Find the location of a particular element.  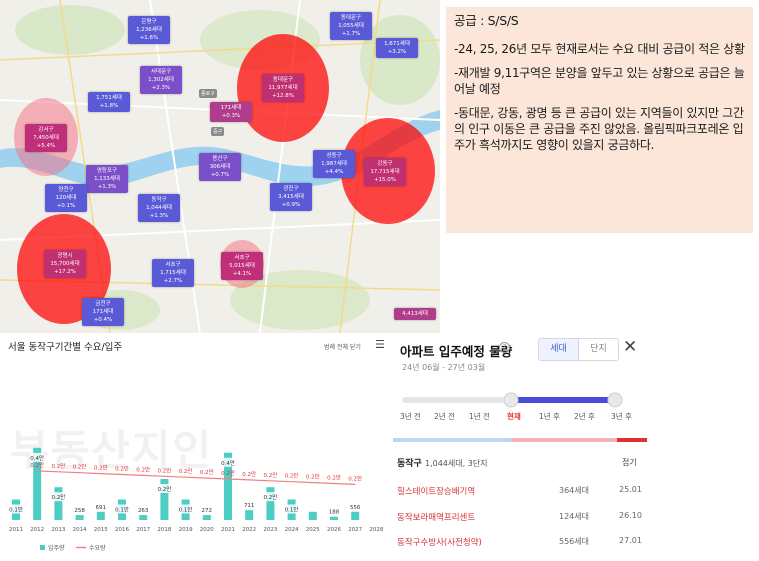

legend-label: 수요량 is located at coordinates (97, 548).